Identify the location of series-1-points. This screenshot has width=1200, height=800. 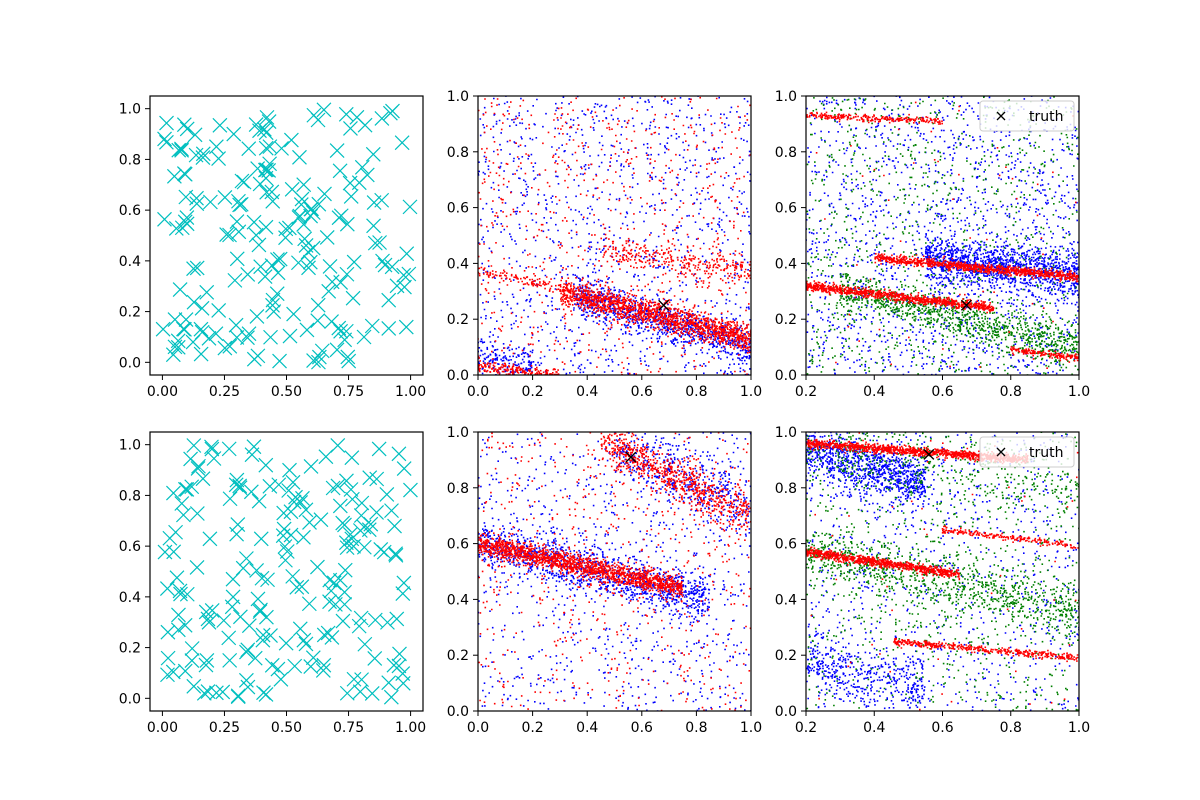
(614, 235).